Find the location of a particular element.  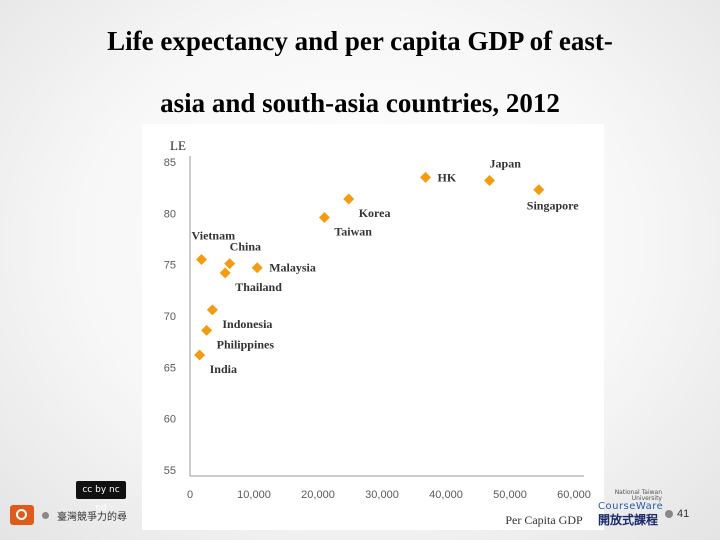

data-point-malaysia is located at coordinates (257, 268).